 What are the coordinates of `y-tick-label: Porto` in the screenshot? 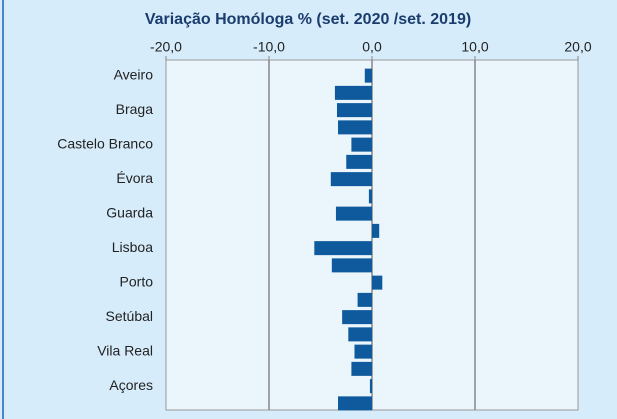 It's located at (137, 281).